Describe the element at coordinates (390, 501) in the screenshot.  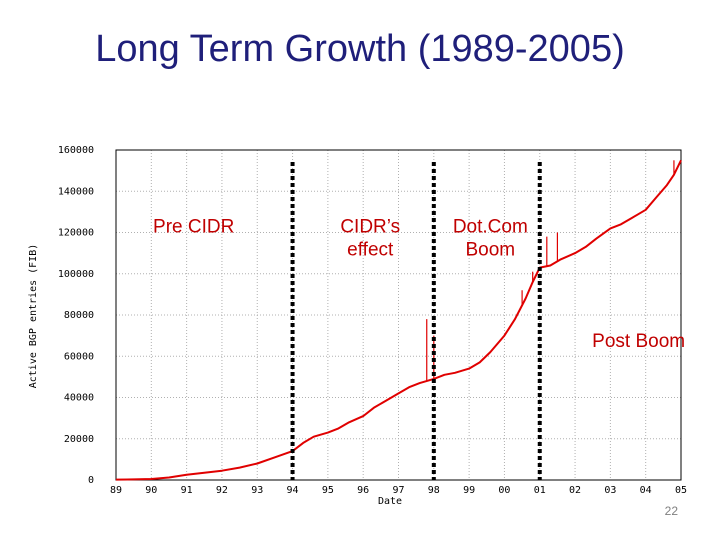
I see `x-axis-title: Date` at that location.